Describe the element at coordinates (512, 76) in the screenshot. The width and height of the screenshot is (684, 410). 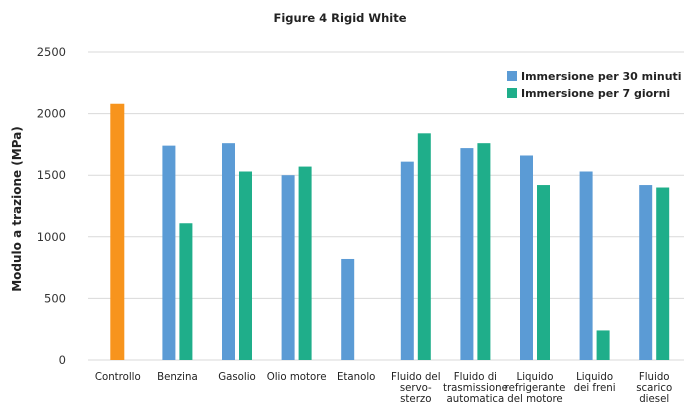
I see `legend-swatch-30-min` at that location.